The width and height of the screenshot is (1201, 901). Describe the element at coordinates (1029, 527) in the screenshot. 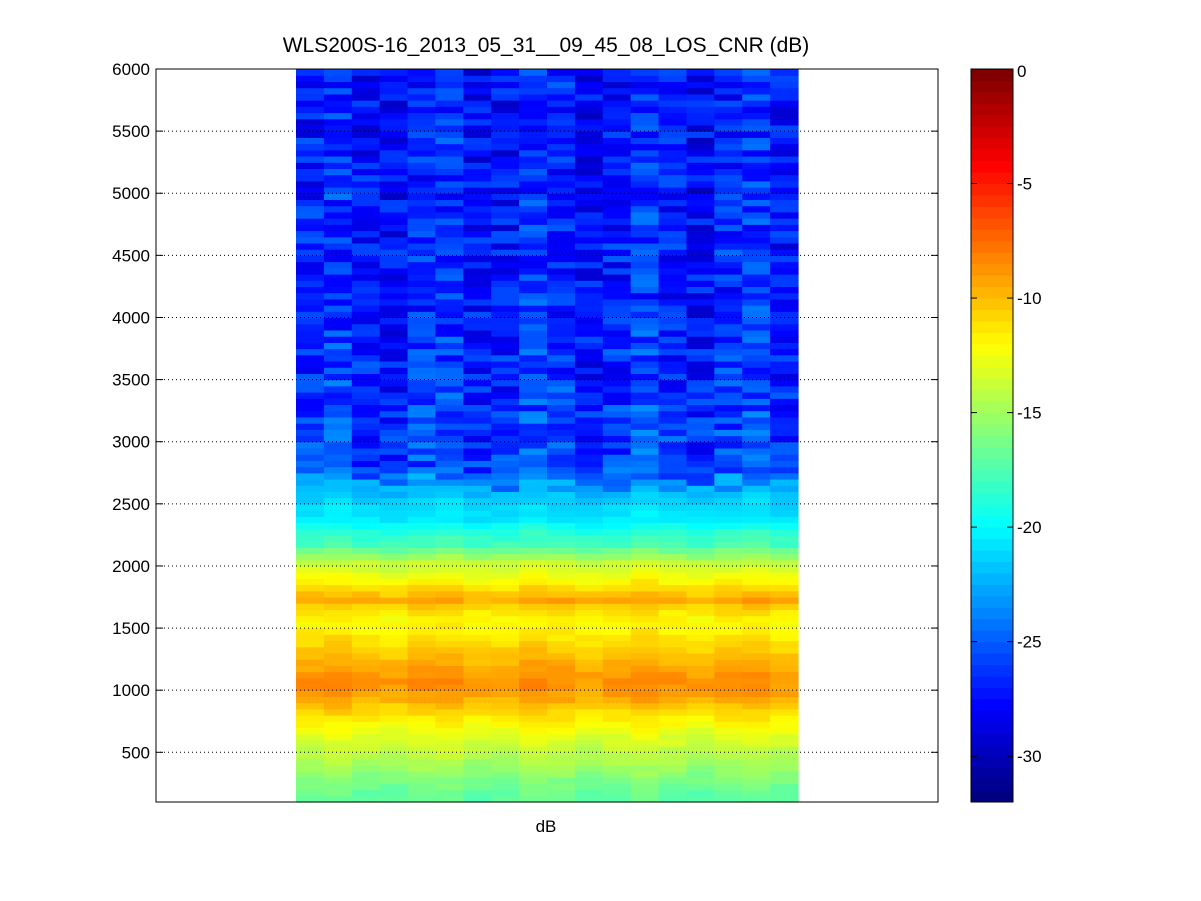

I see `colorbar-tick-label: -20` at that location.